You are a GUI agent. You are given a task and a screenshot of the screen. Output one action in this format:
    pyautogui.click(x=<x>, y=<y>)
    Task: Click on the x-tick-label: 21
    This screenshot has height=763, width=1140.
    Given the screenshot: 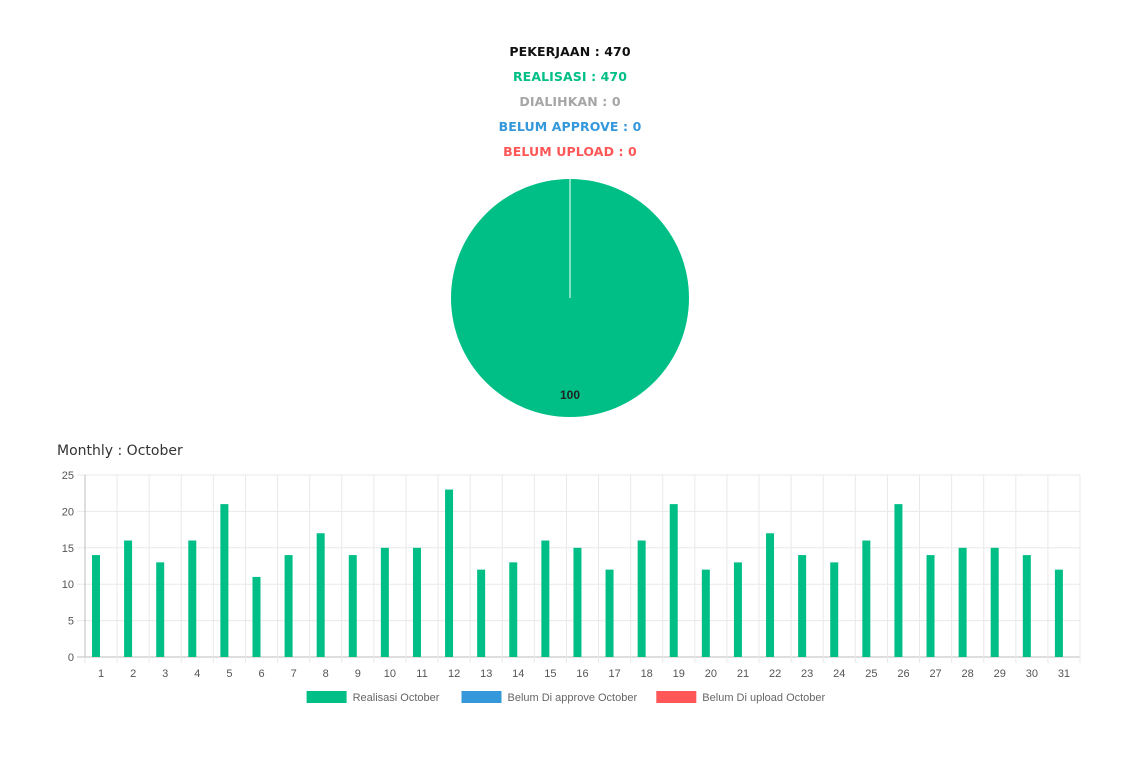 What is the action you would take?
    pyautogui.click(x=743, y=674)
    